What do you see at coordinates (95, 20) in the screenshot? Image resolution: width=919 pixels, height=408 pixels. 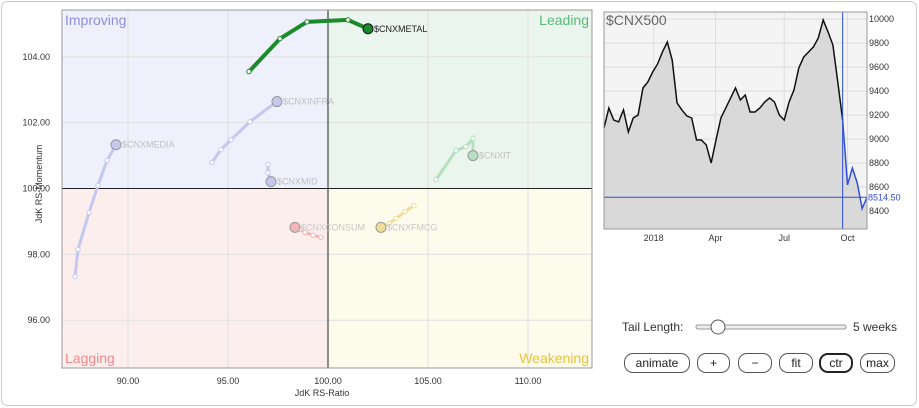 I see `quadrant-label: Improving` at bounding box center [95, 20].